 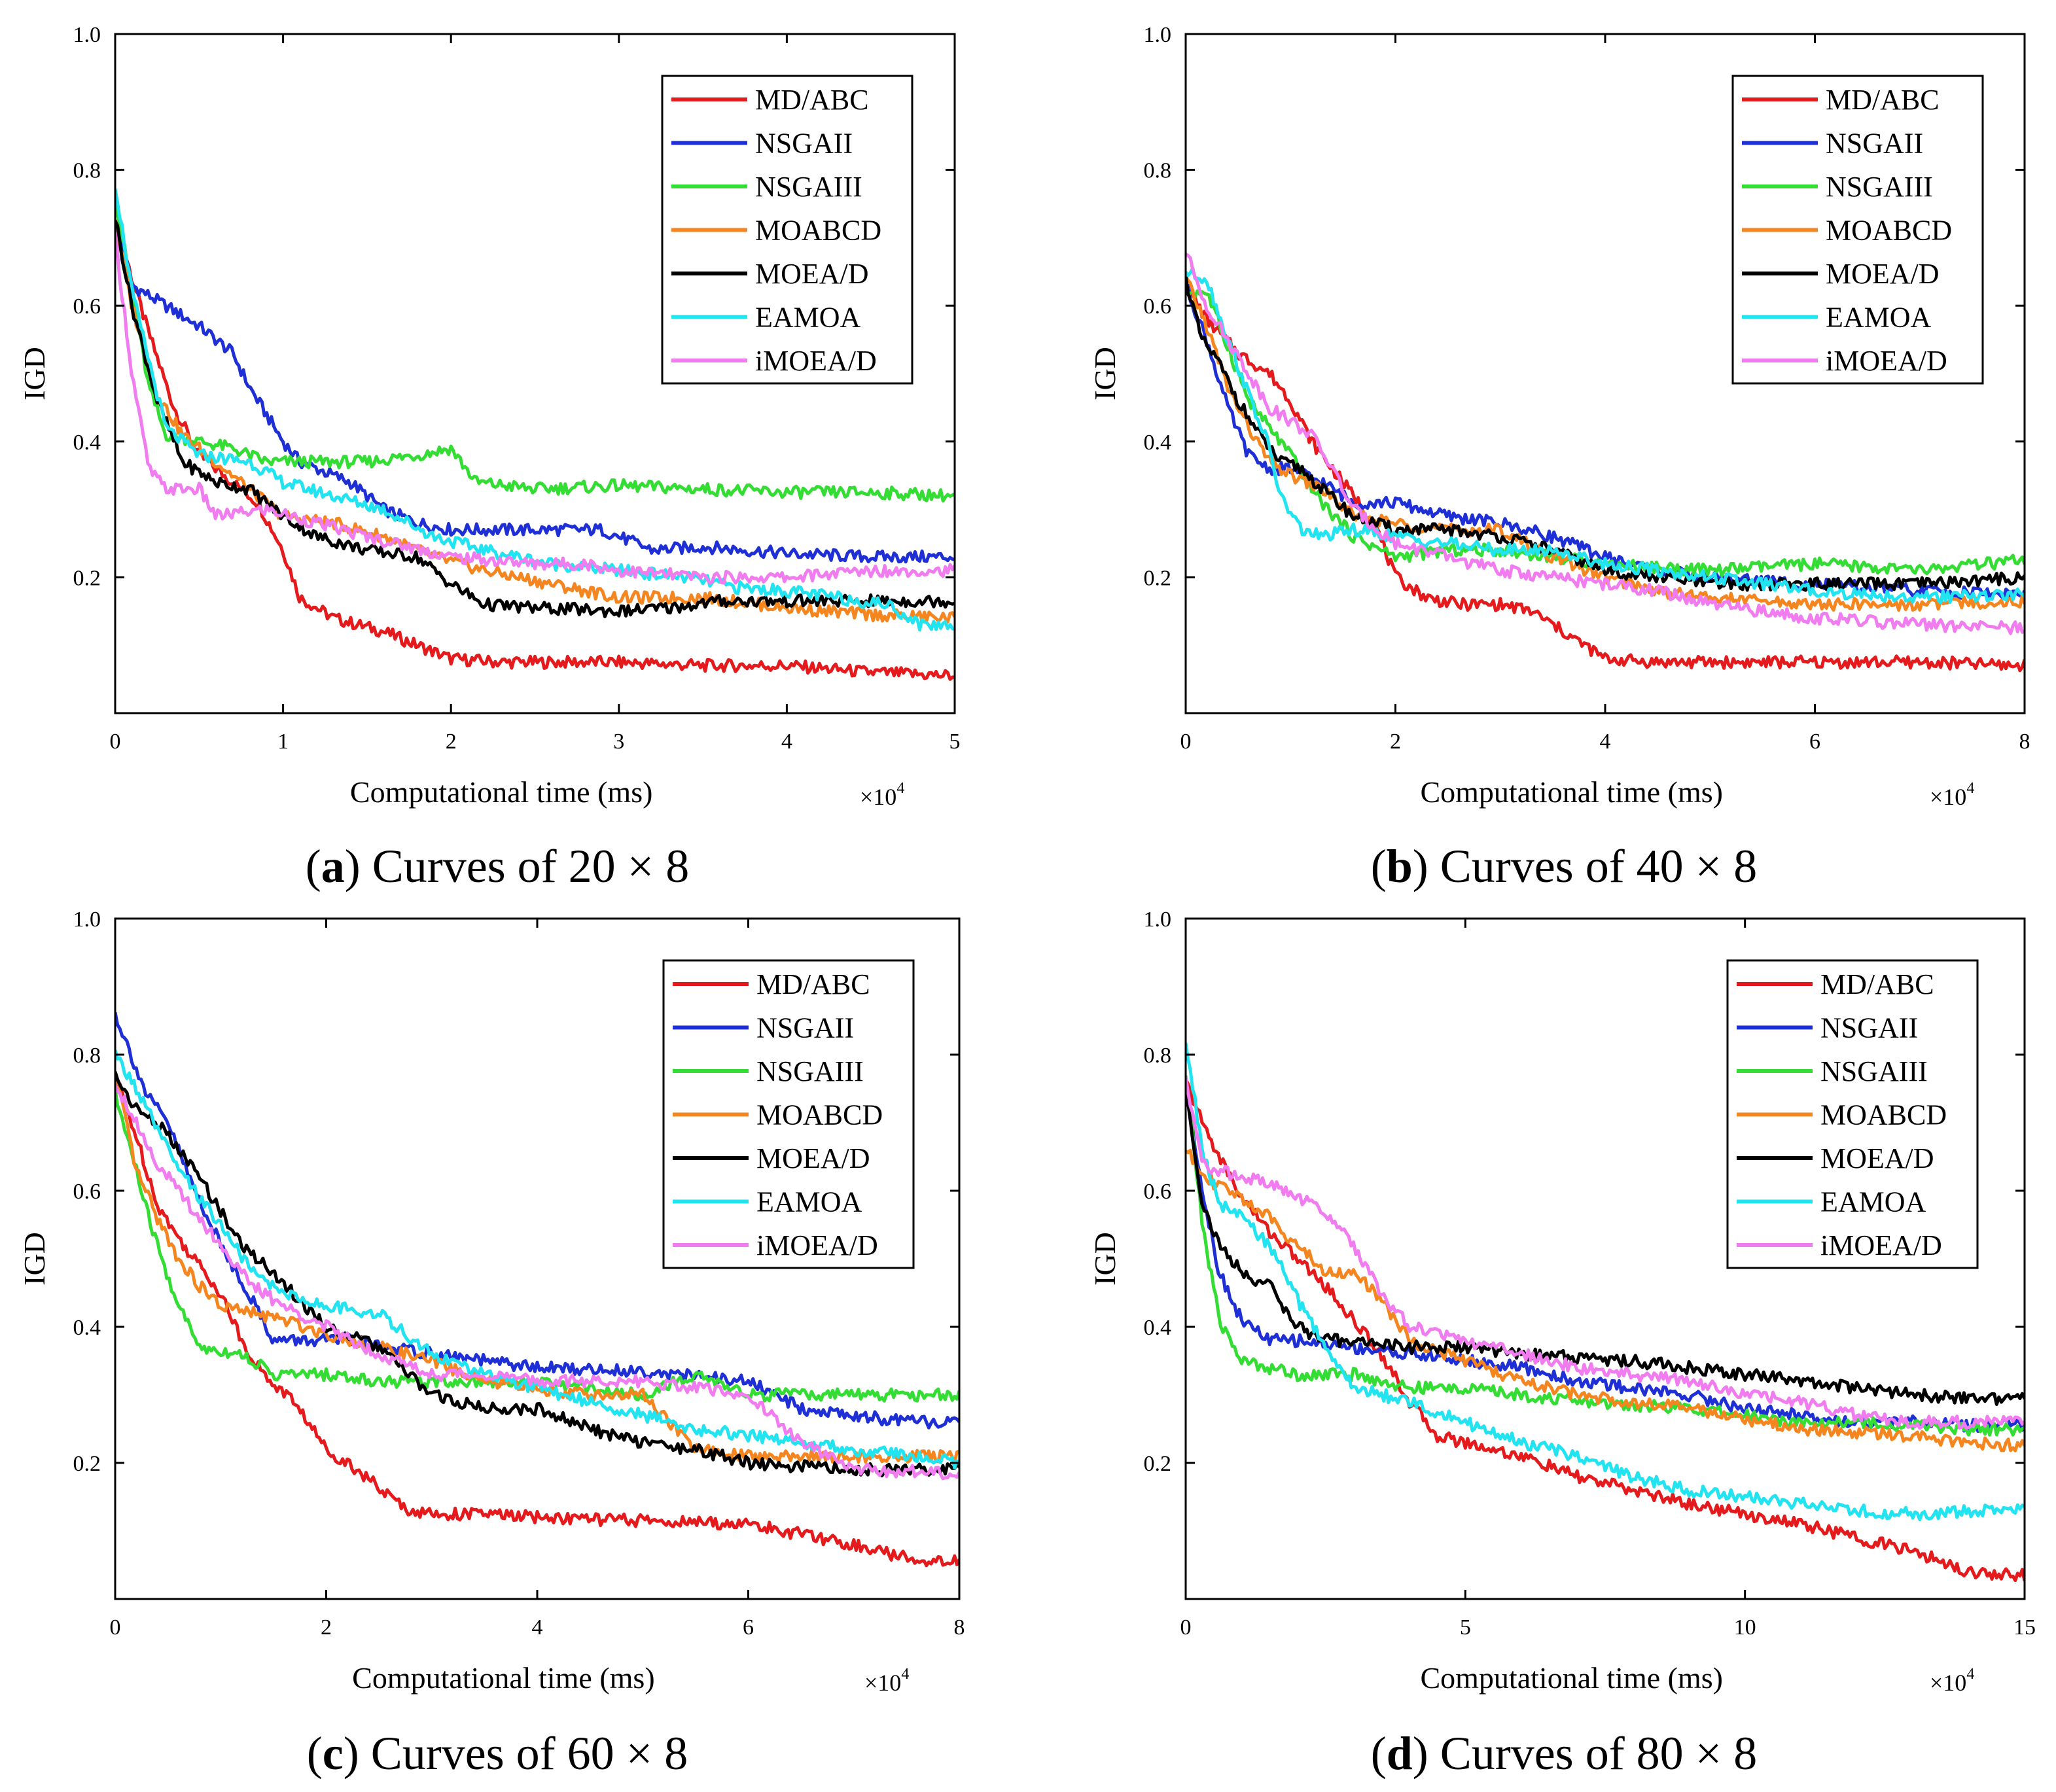 I want to click on series-line-eamoa, so click(x=1605, y=435).